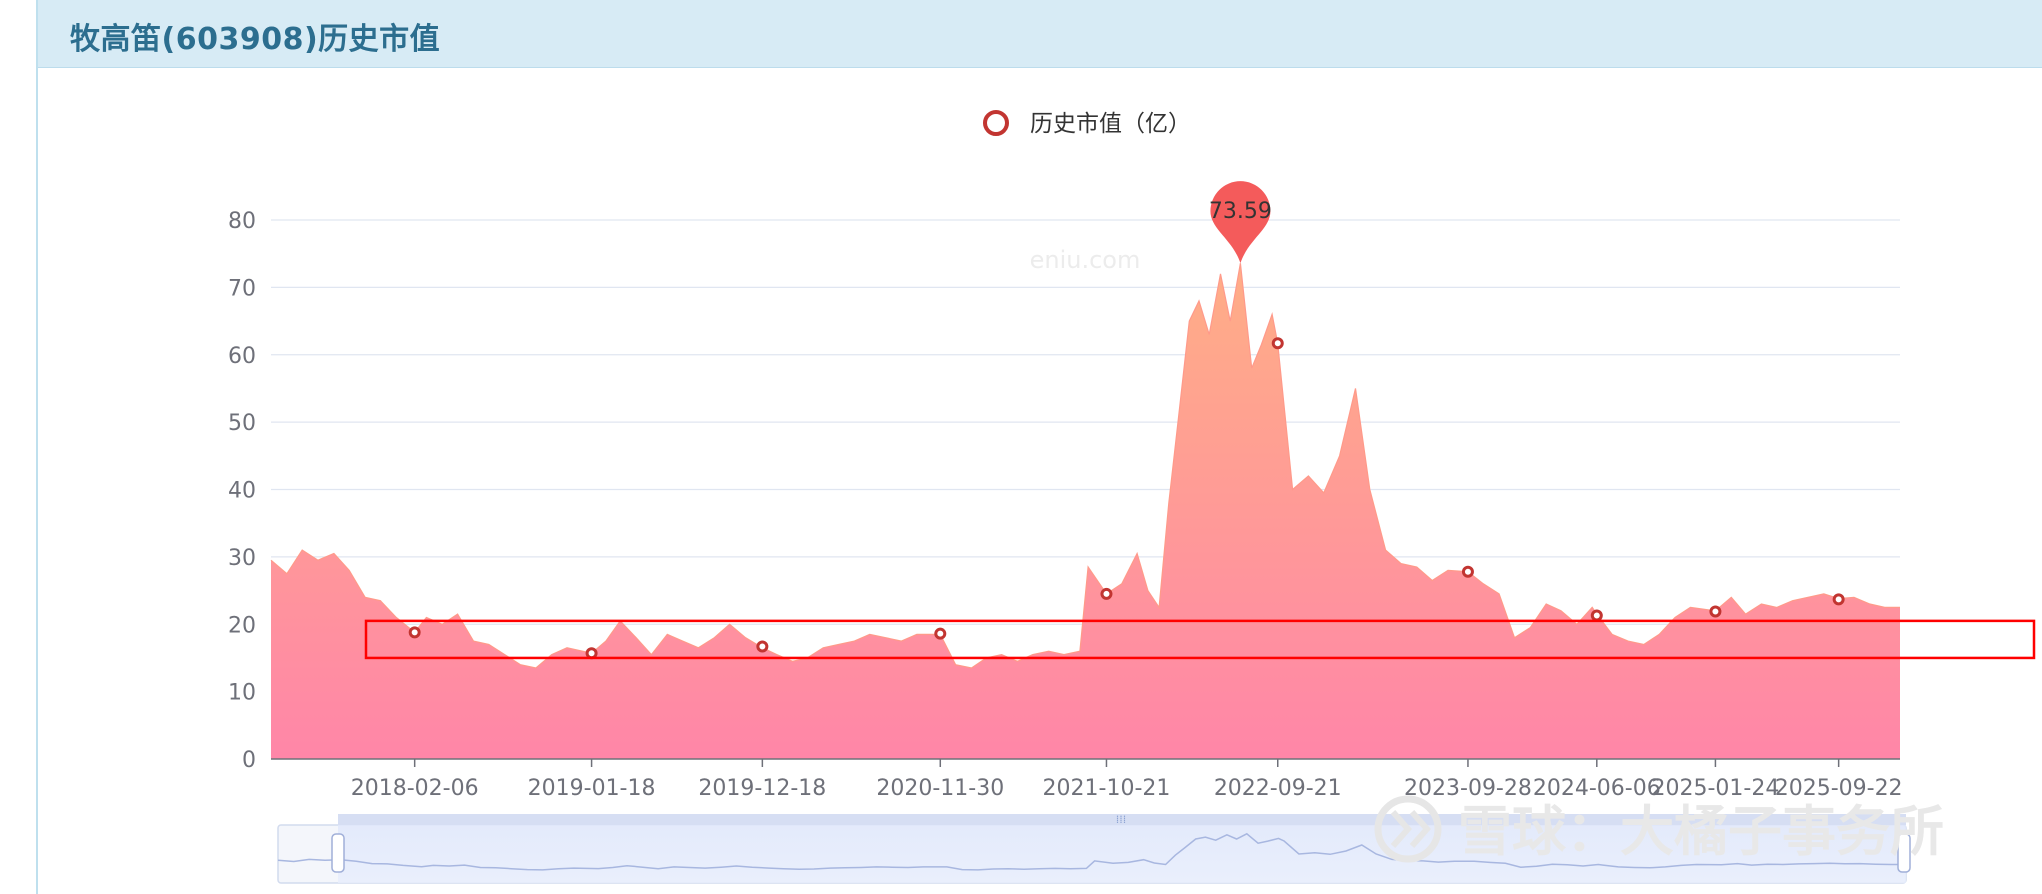 This screenshot has width=2042, height=894. Describe the element at coordinates (242, 356) in the screenshot. I see `y-tick-label: 60` at that location.